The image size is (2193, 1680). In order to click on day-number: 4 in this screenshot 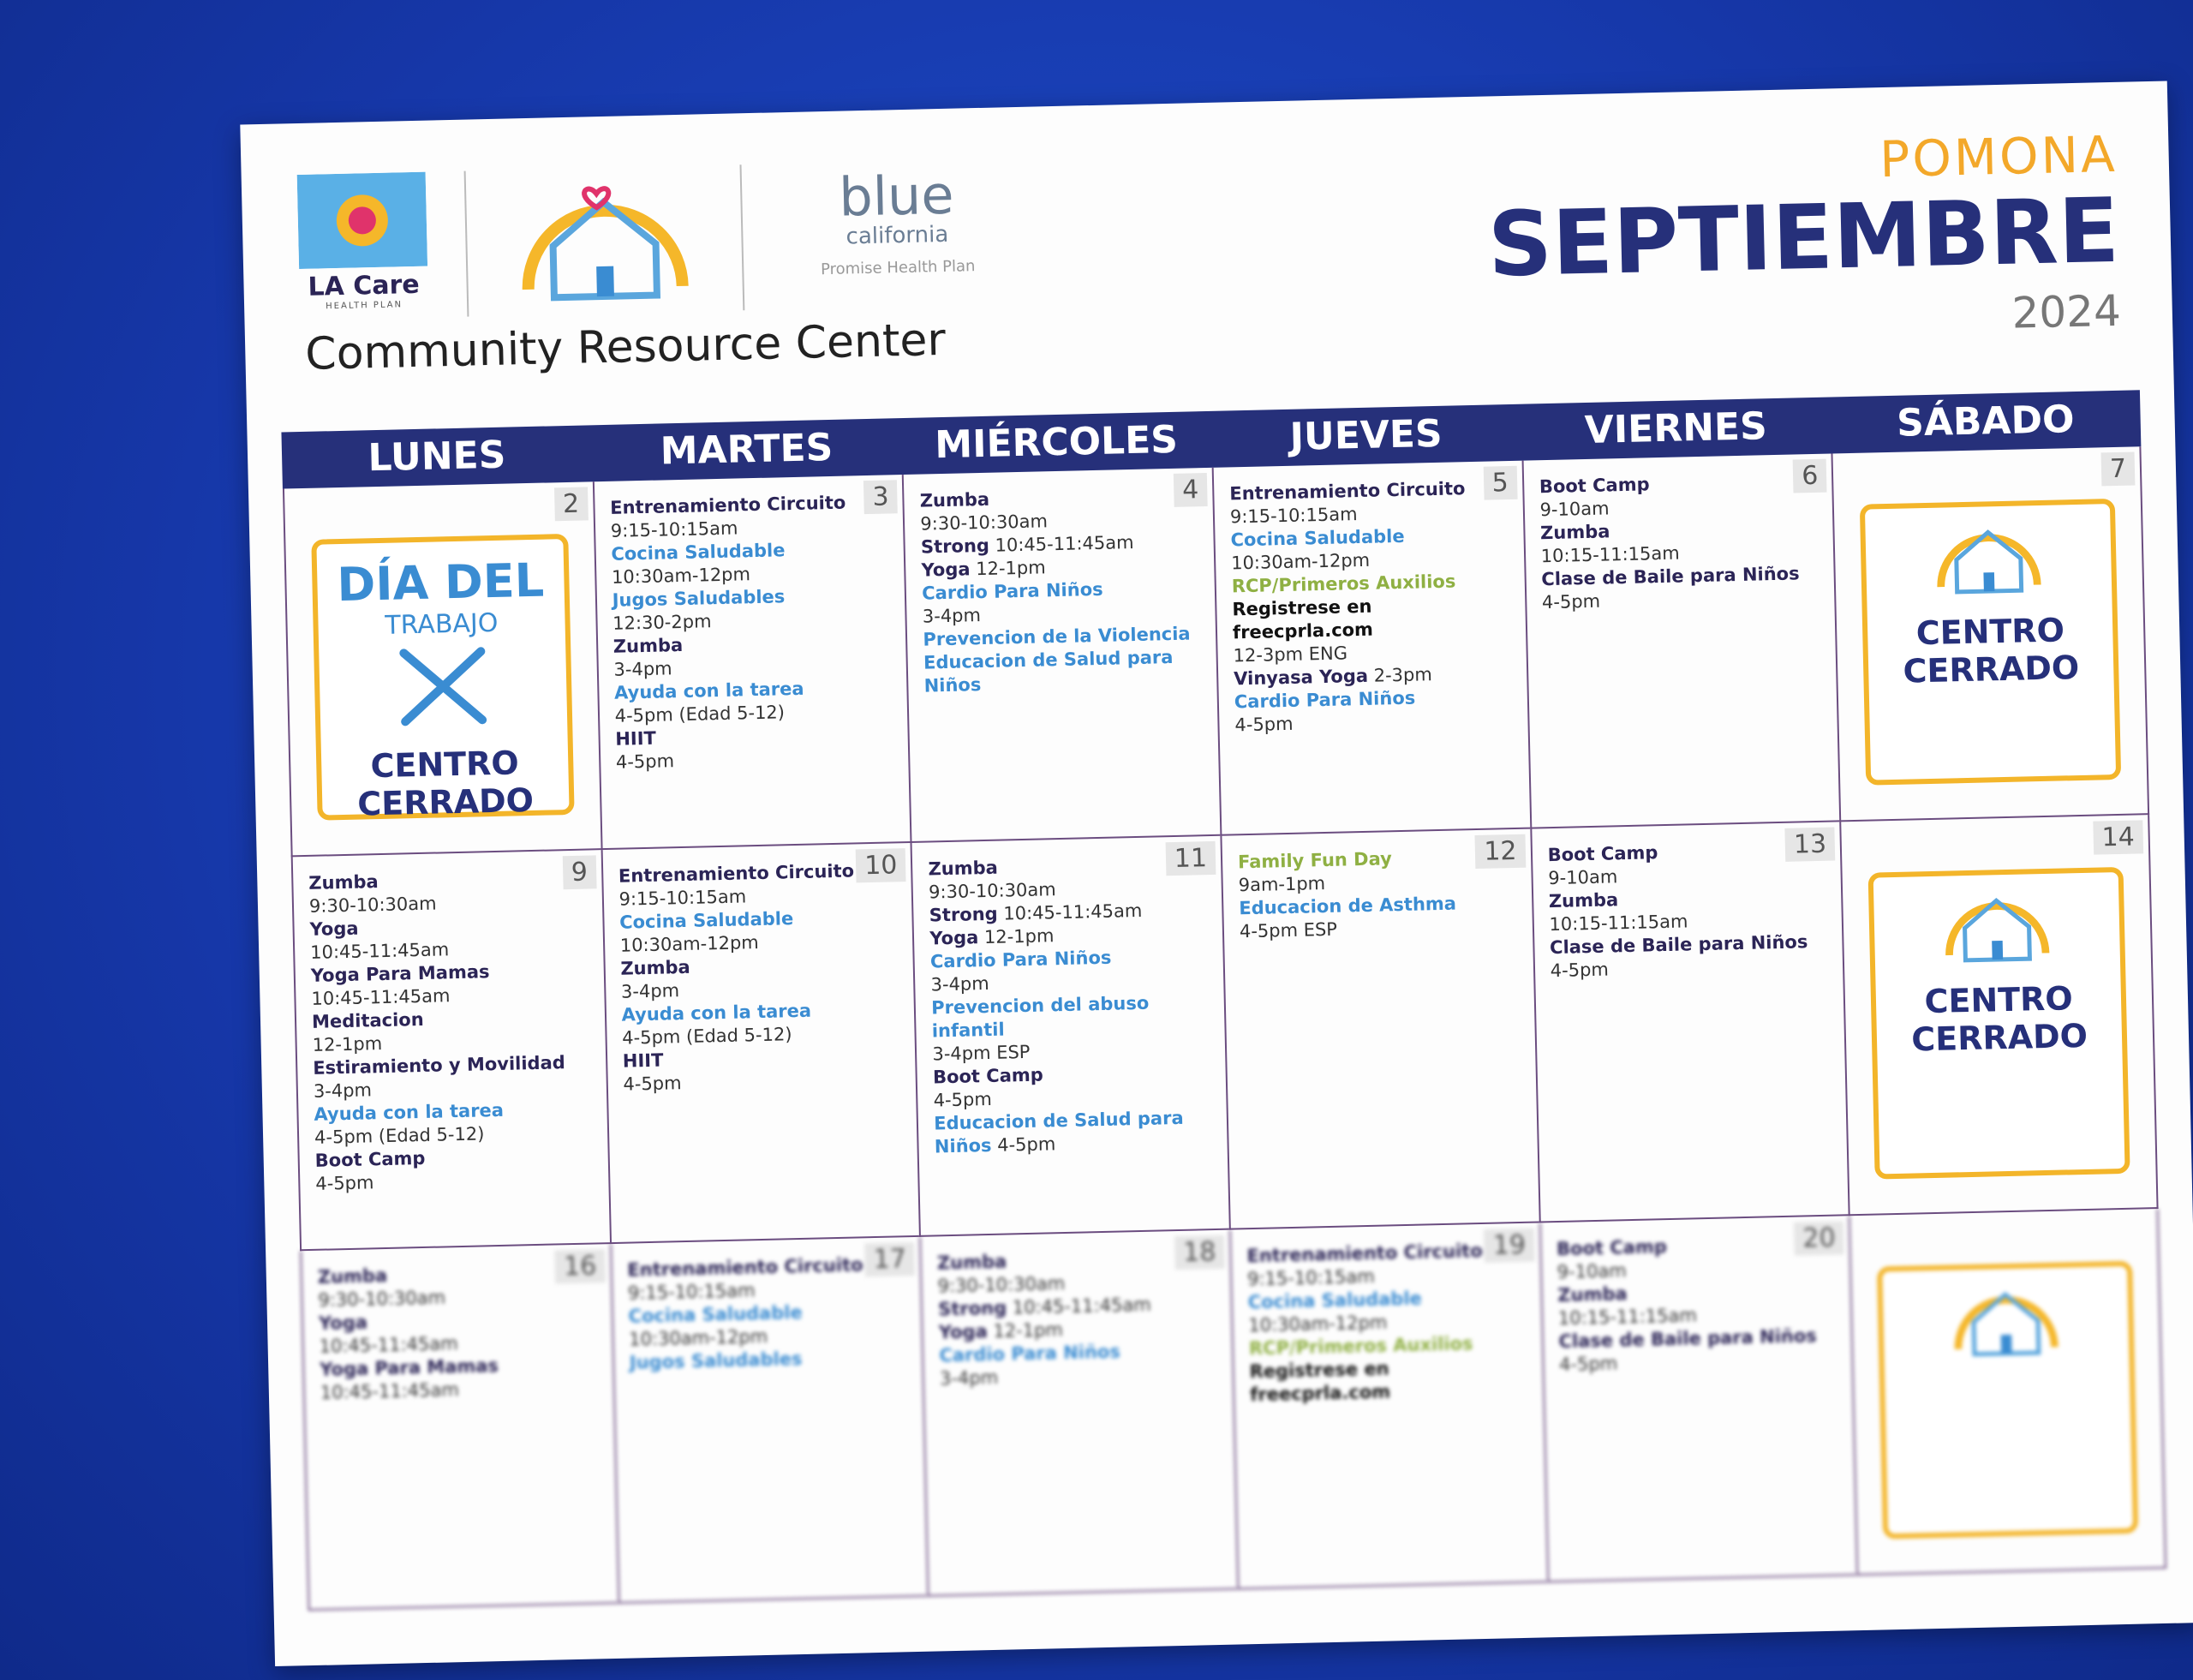, I will do `click(1190, 490)`.